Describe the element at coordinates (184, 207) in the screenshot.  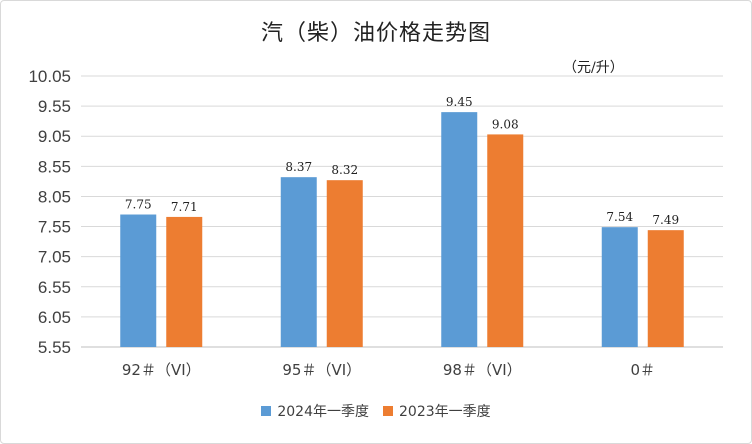
I see `data-label: 7.71` at that location.